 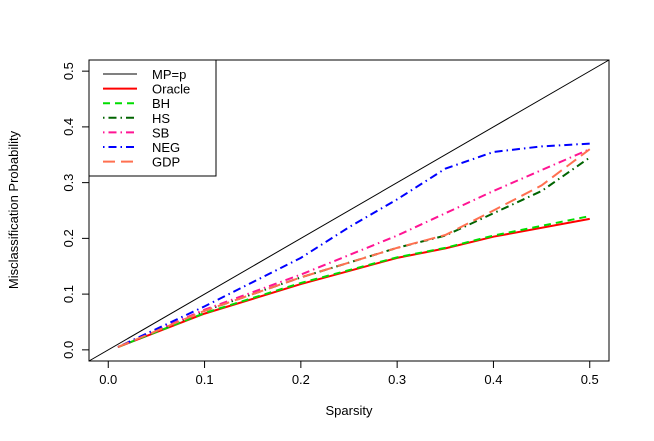 I want to click on legend-label: BH, so click(x=161, y=103).